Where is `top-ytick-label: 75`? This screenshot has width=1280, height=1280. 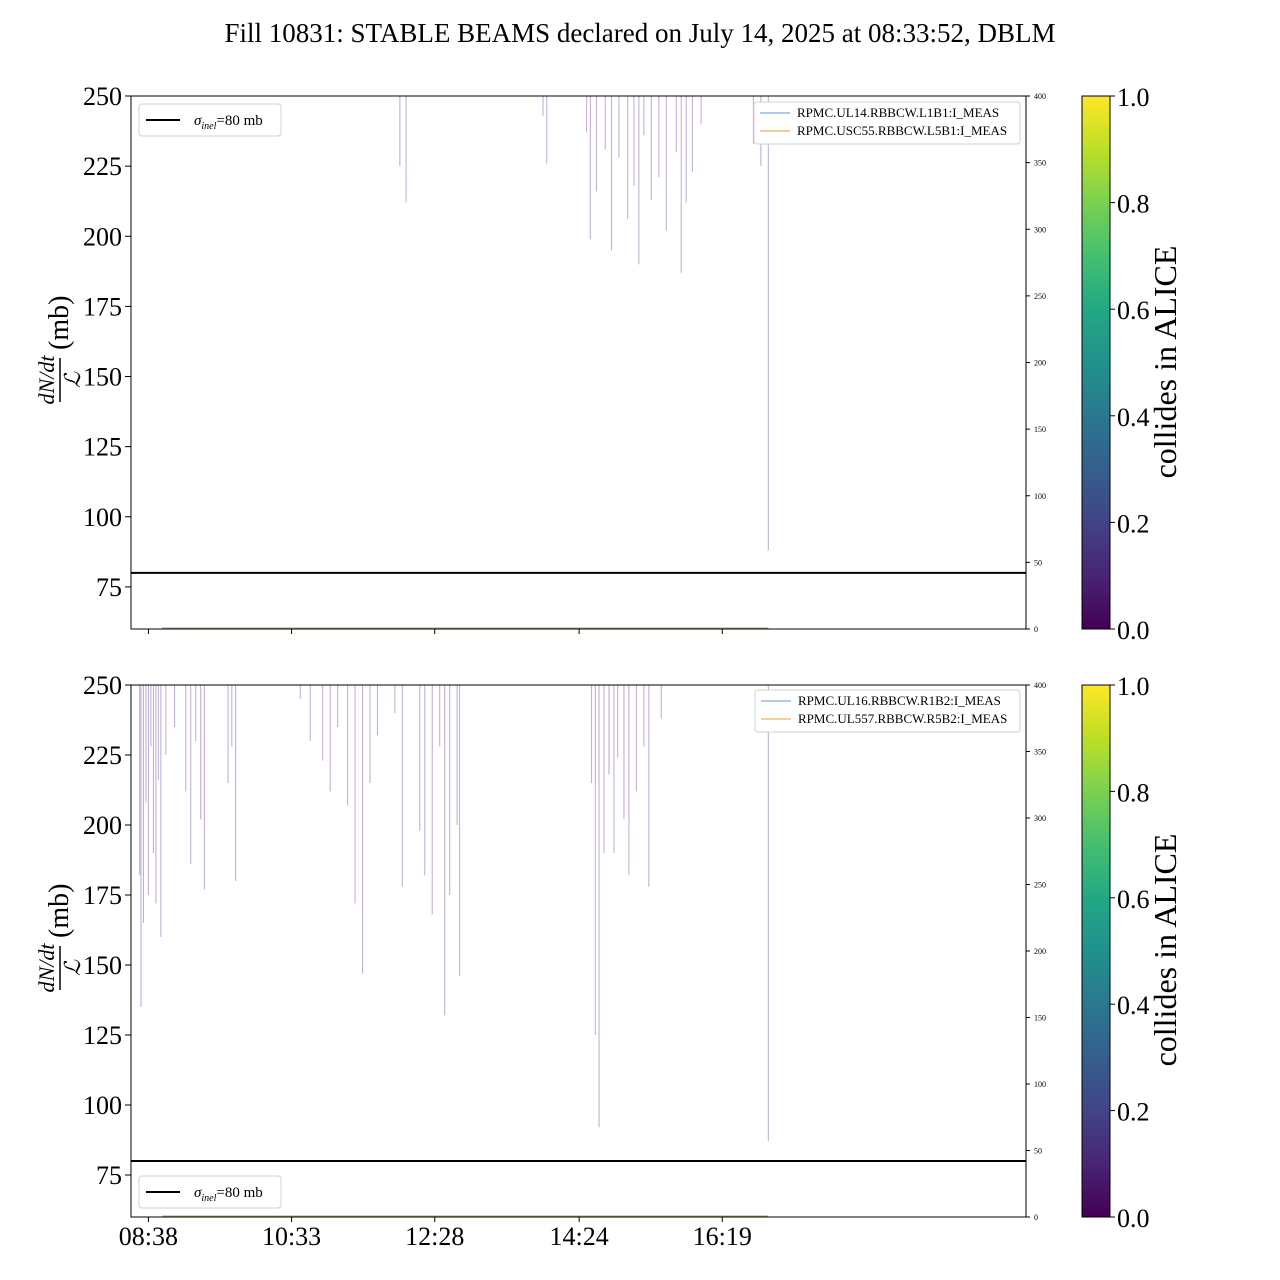 top-ytick-label: 75 is located at coordinates (109, 587).